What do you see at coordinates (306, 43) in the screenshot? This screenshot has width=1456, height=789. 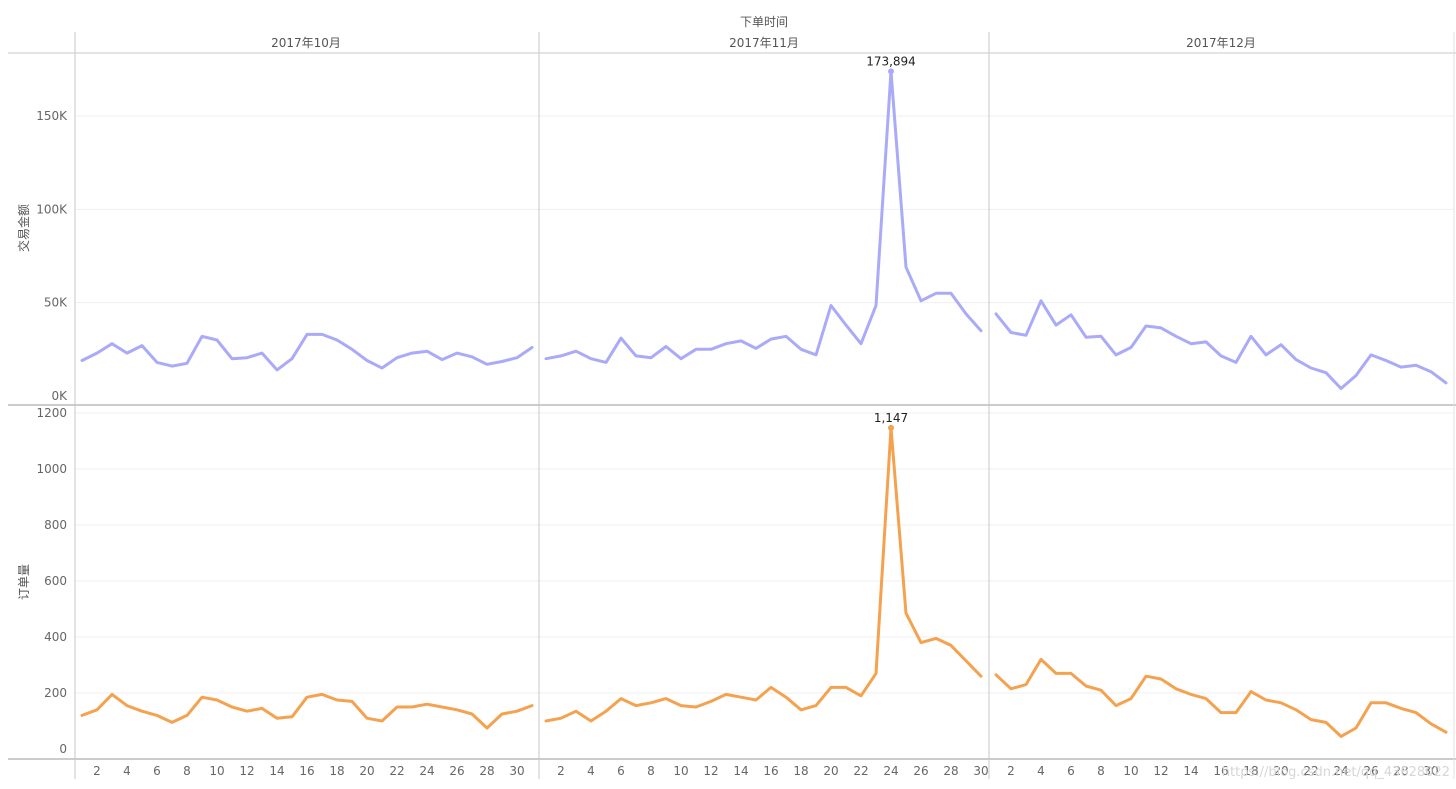 I see `panel-header-oct: 2017年10月` at bounding box center [306, 43].